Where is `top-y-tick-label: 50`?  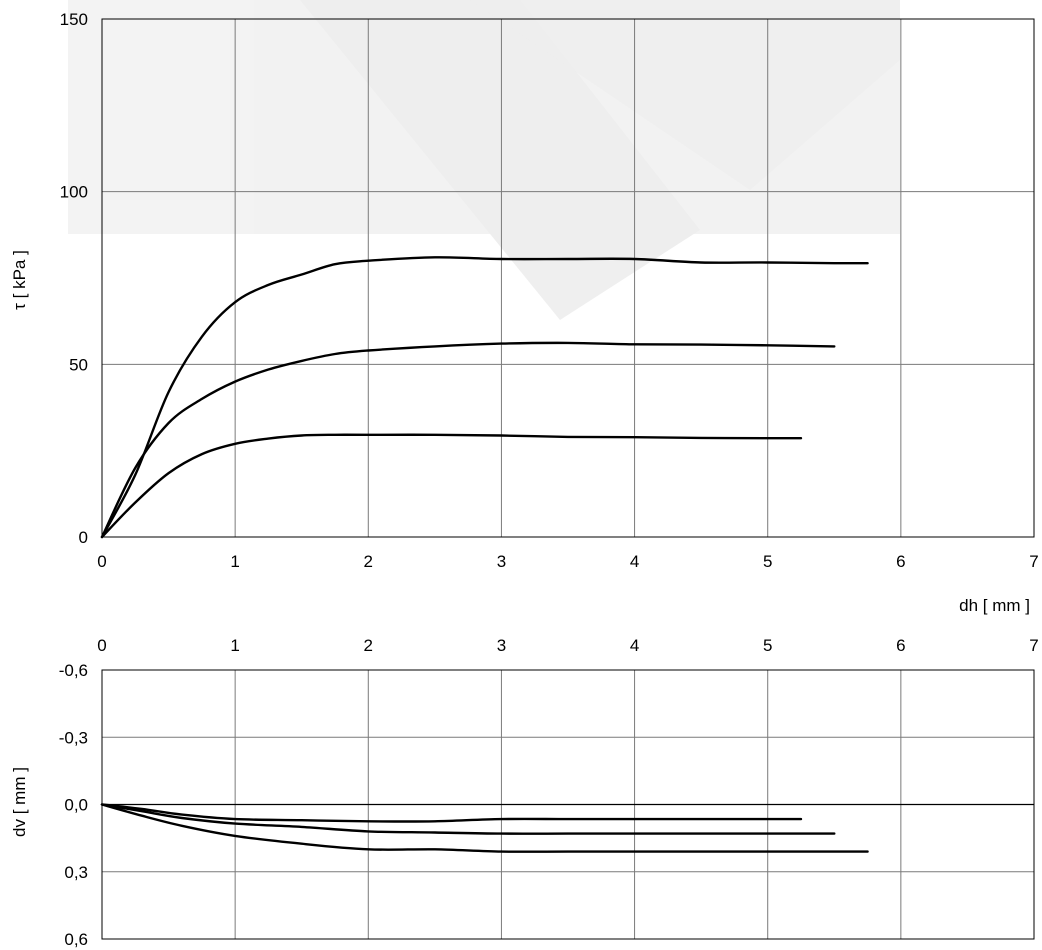
top-y-tick-label: 50 is located at coordinates (78, 364).